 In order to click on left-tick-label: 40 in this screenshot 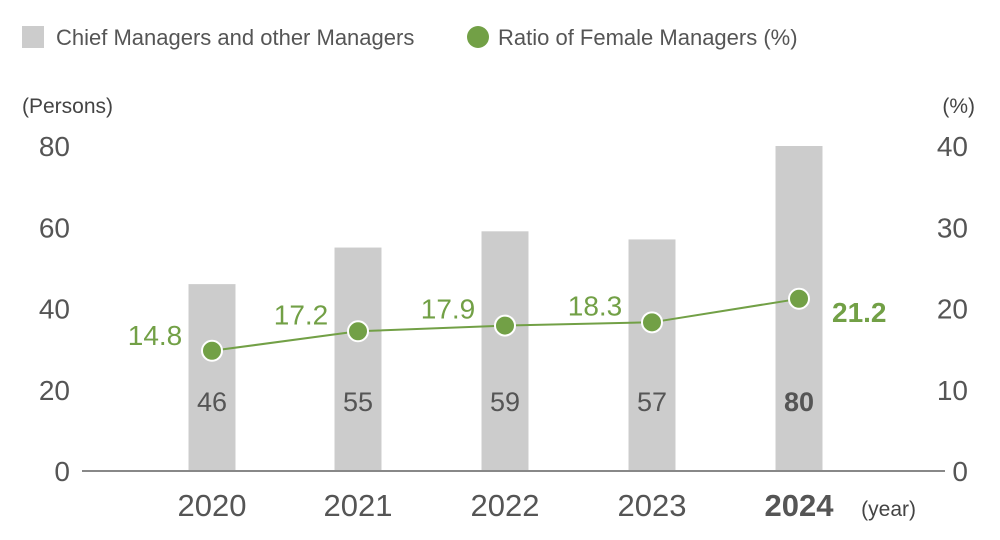, I will do `click(54, 309)`.